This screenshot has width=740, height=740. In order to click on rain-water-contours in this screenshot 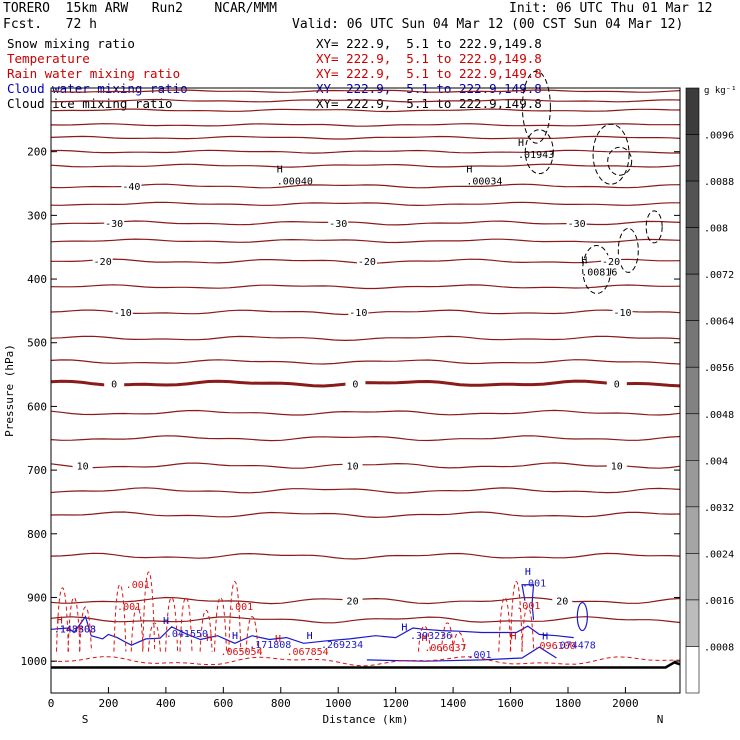, I will do `click(295, 611)`.